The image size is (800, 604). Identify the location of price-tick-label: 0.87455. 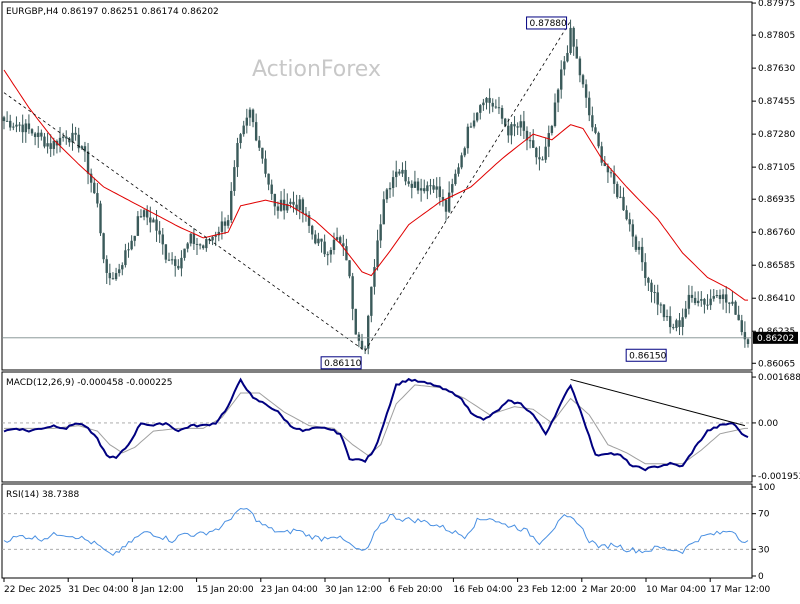
(776, 102).